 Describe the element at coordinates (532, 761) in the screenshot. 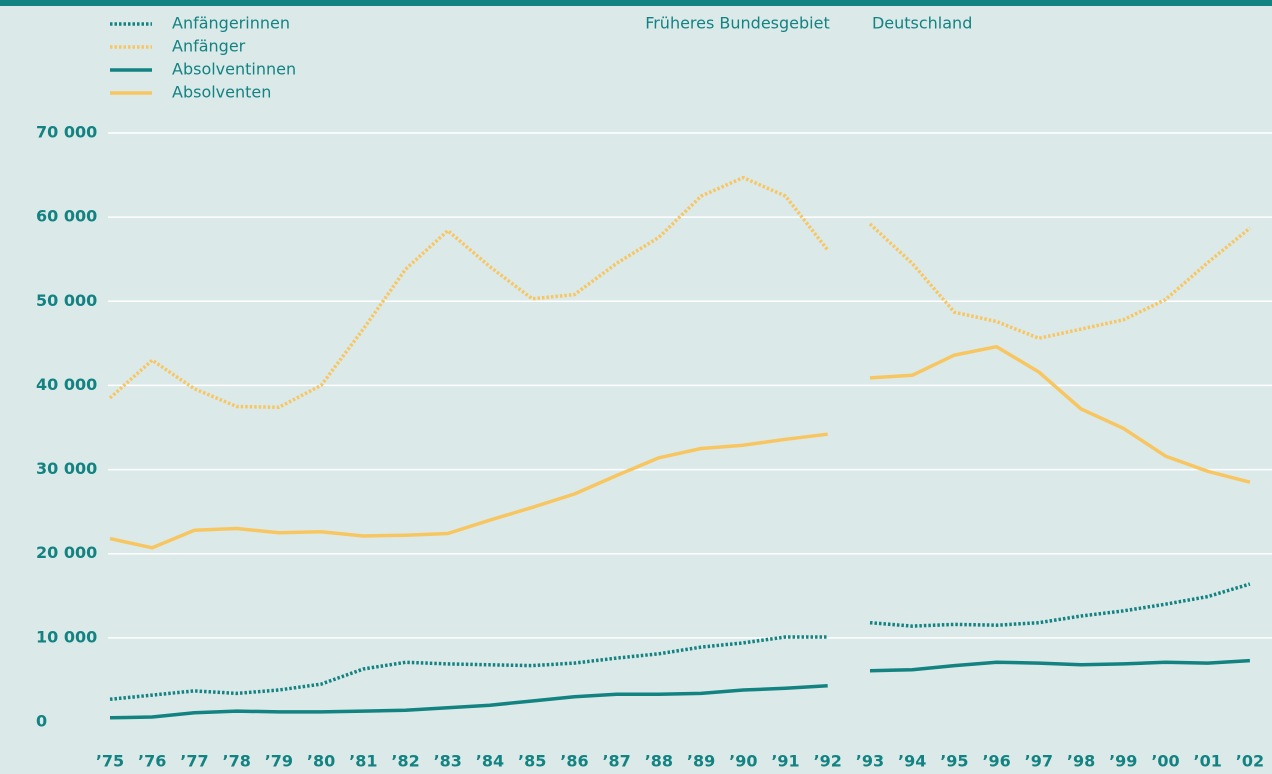

I see `x-tick-label: ’85` at that location.